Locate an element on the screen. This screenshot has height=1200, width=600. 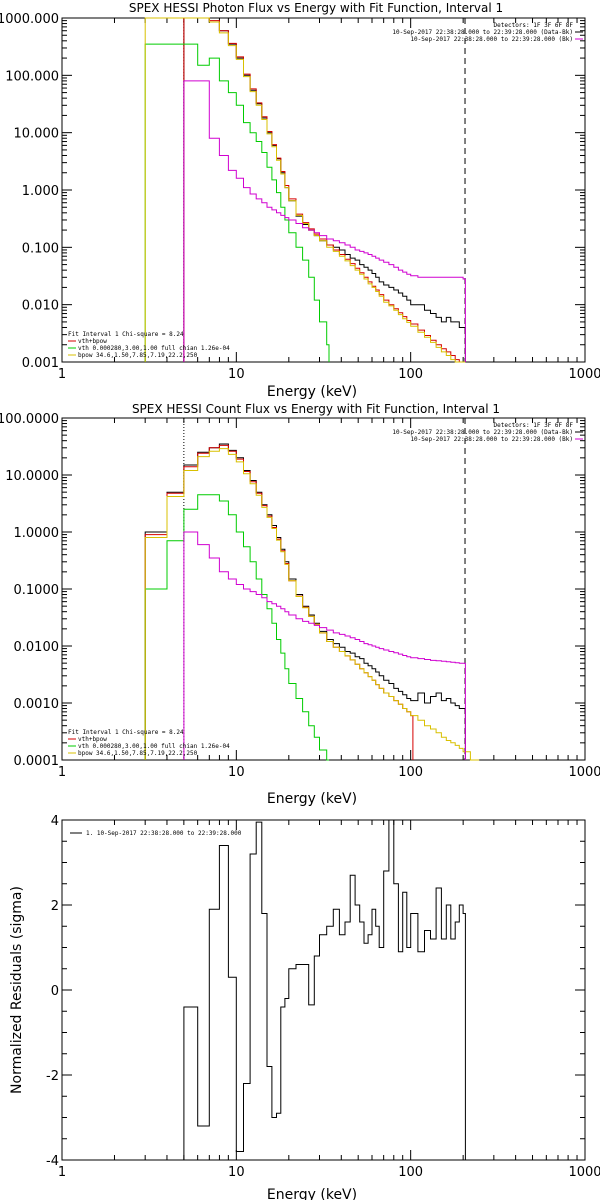
series-data-line is located at coordinates (305, 601).